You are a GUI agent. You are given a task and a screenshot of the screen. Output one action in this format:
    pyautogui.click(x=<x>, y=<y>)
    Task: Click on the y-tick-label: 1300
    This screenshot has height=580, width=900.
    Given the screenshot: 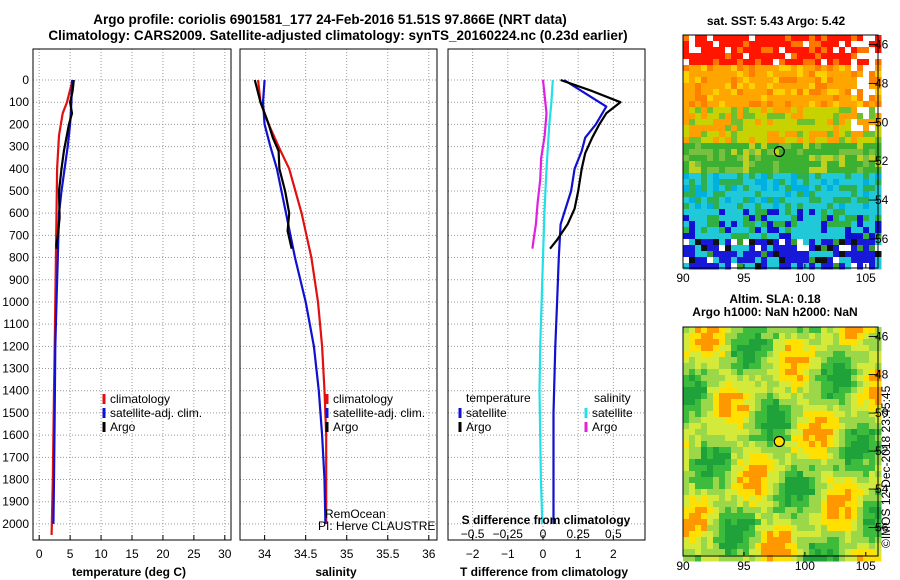 What is the action you would take?
    pyautogui.click(x=15, y=369)
    